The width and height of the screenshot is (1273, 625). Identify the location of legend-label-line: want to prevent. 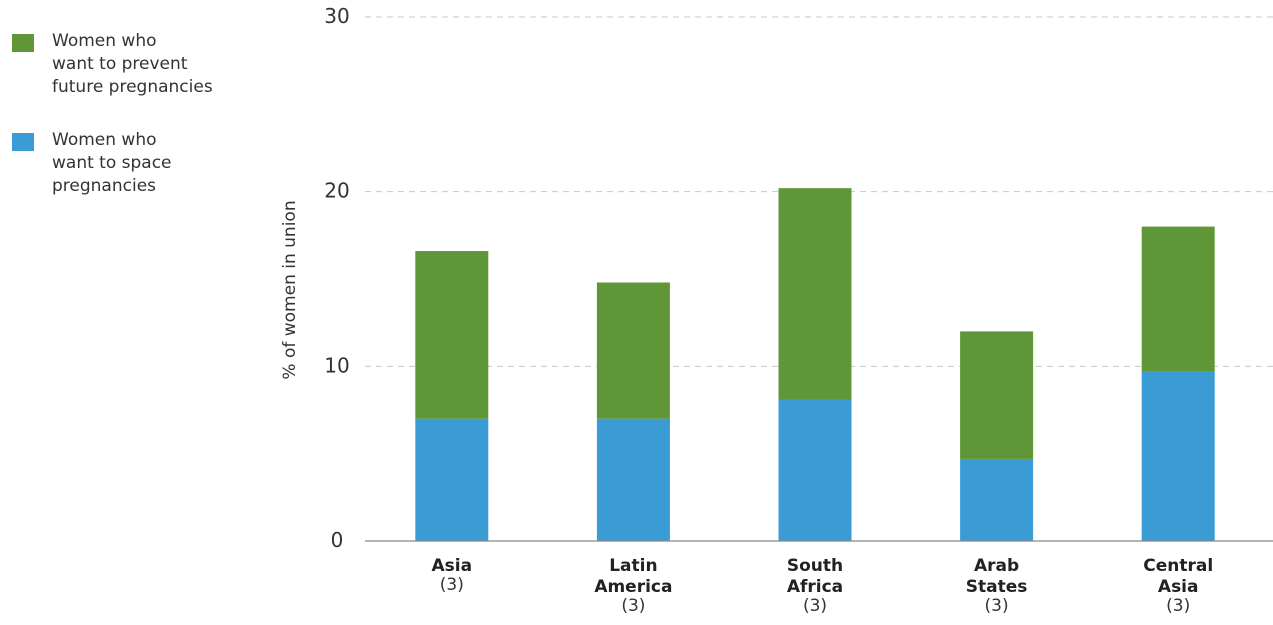
(120, 64).